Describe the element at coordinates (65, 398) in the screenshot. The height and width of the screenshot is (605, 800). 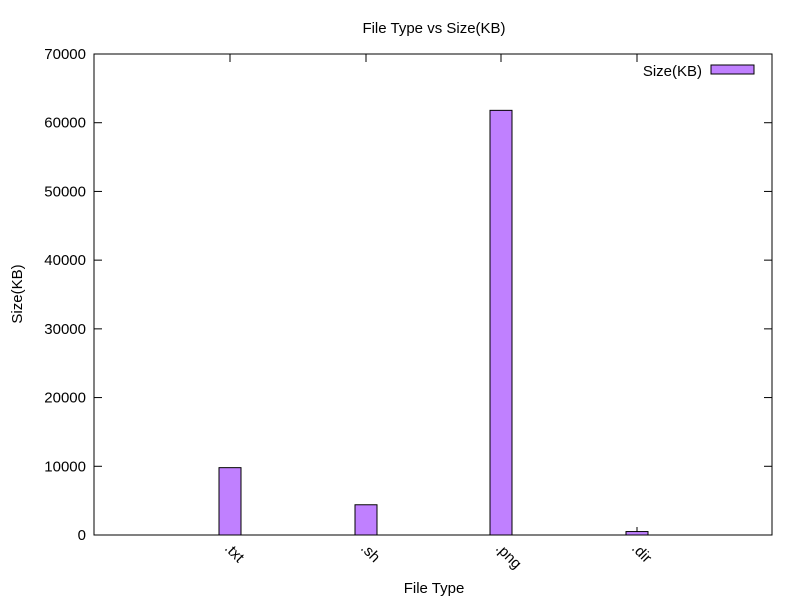
I see `y-tick-label: 20000` at that location.